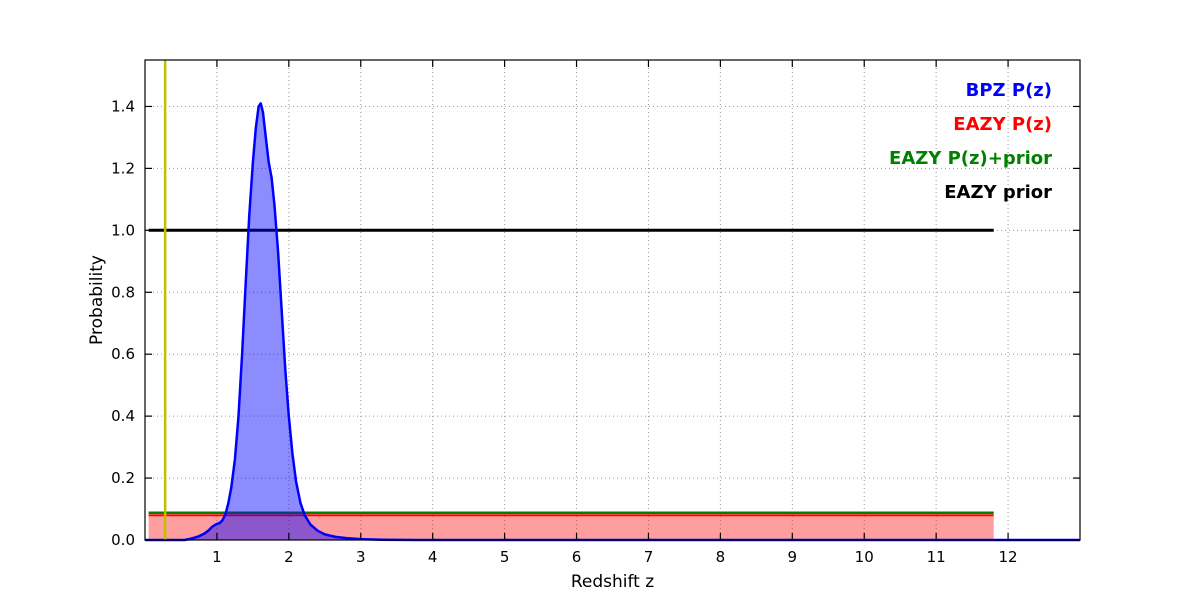 The height and width of the screenshot is (600, 1200). Describe the element at coordinates (123, 230) in the screenshot. I see `y-tick-label: 1.0` at that location.